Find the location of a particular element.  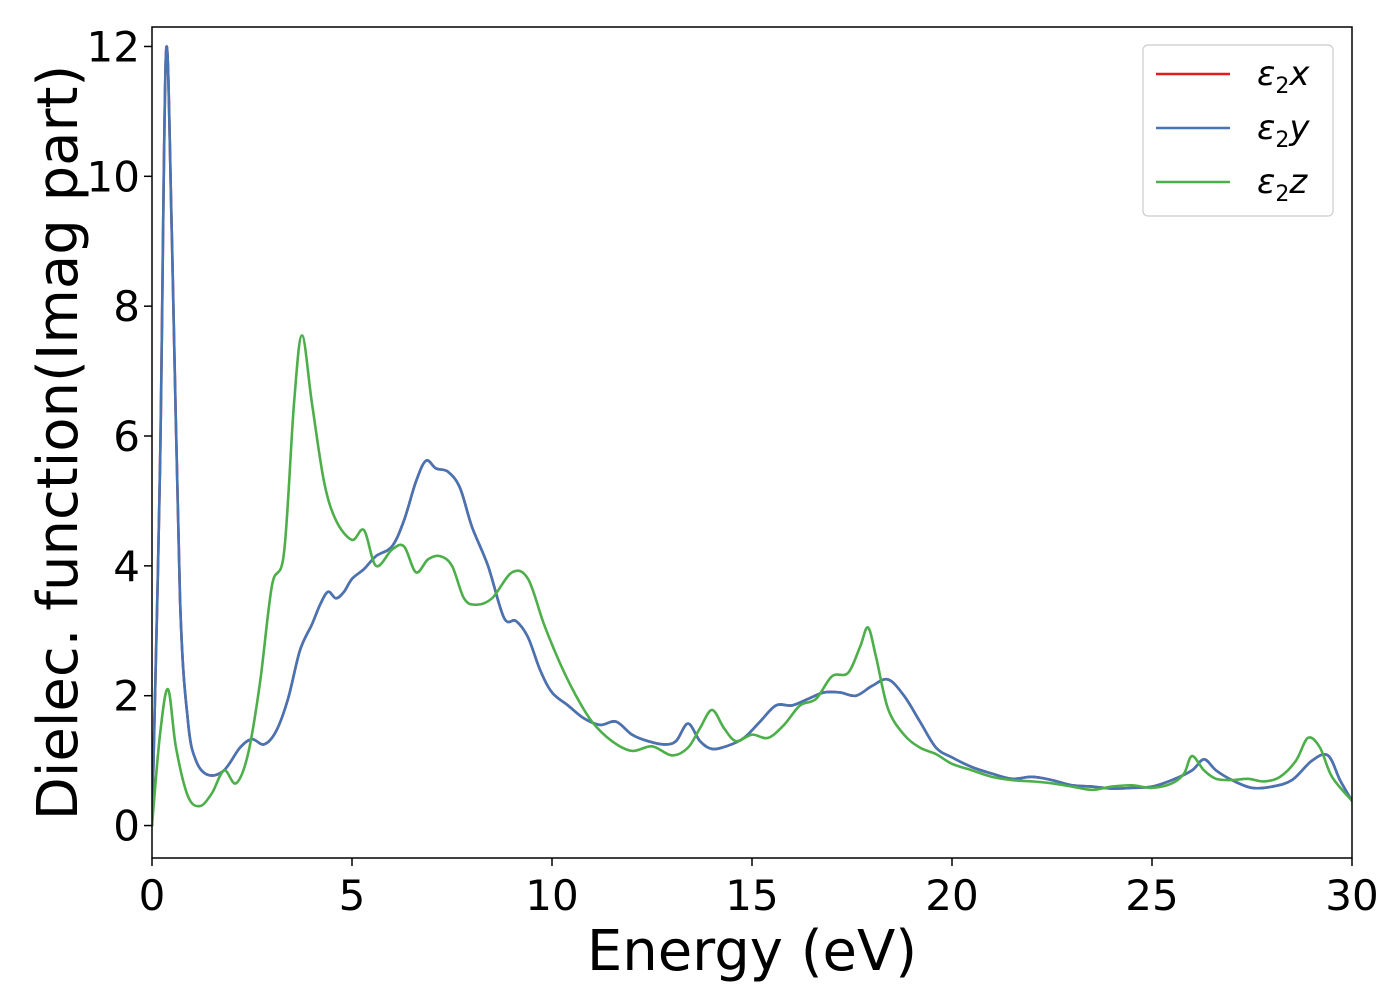

x-tick-label: 25 is located at coordinates (1151, 895).